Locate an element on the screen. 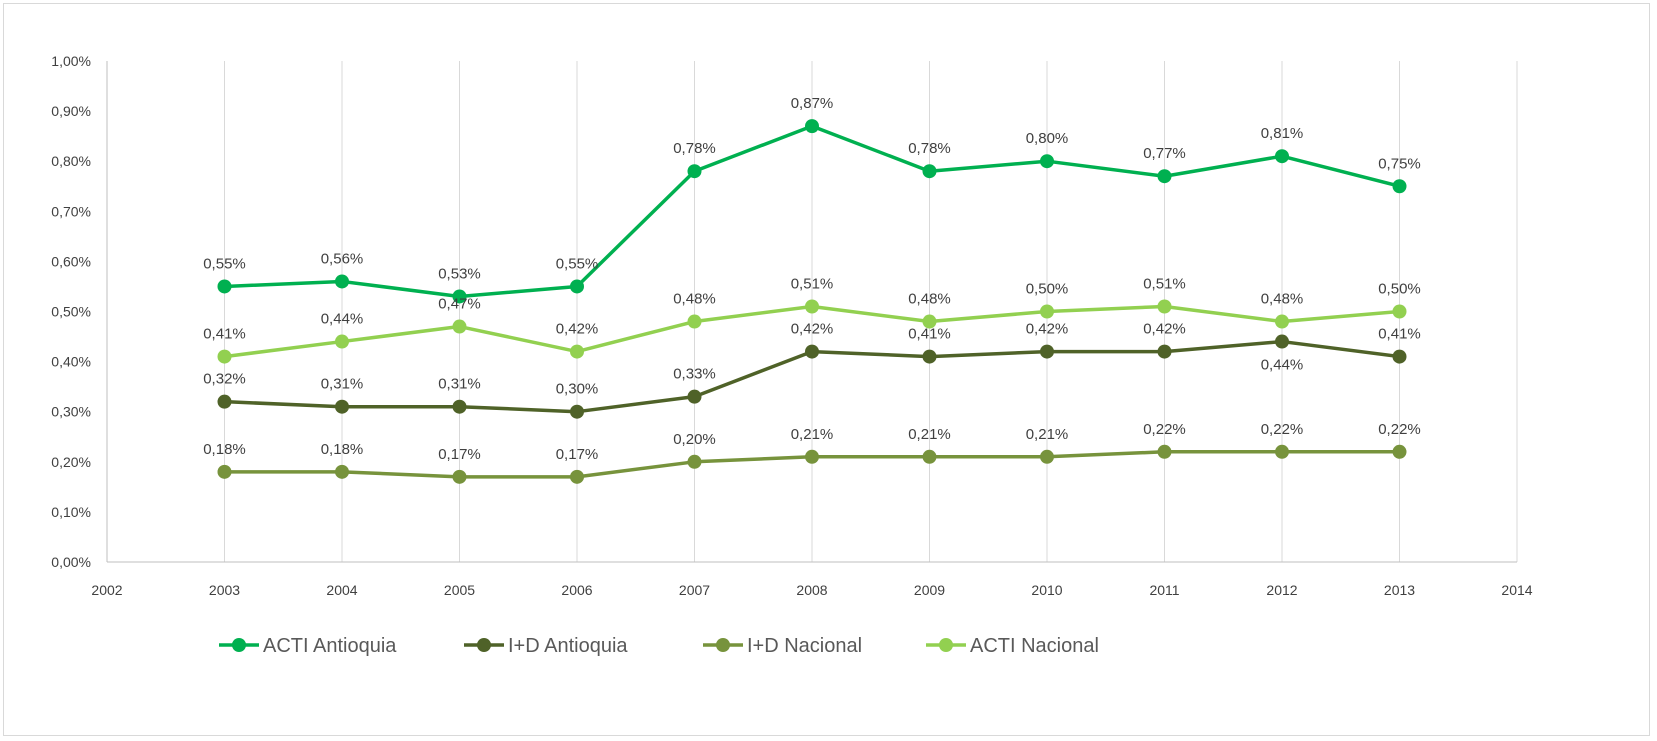 The height and width of the screenshot is (741, 1657). x-tick-label: 2014 is located at coordinates (1516, 590).